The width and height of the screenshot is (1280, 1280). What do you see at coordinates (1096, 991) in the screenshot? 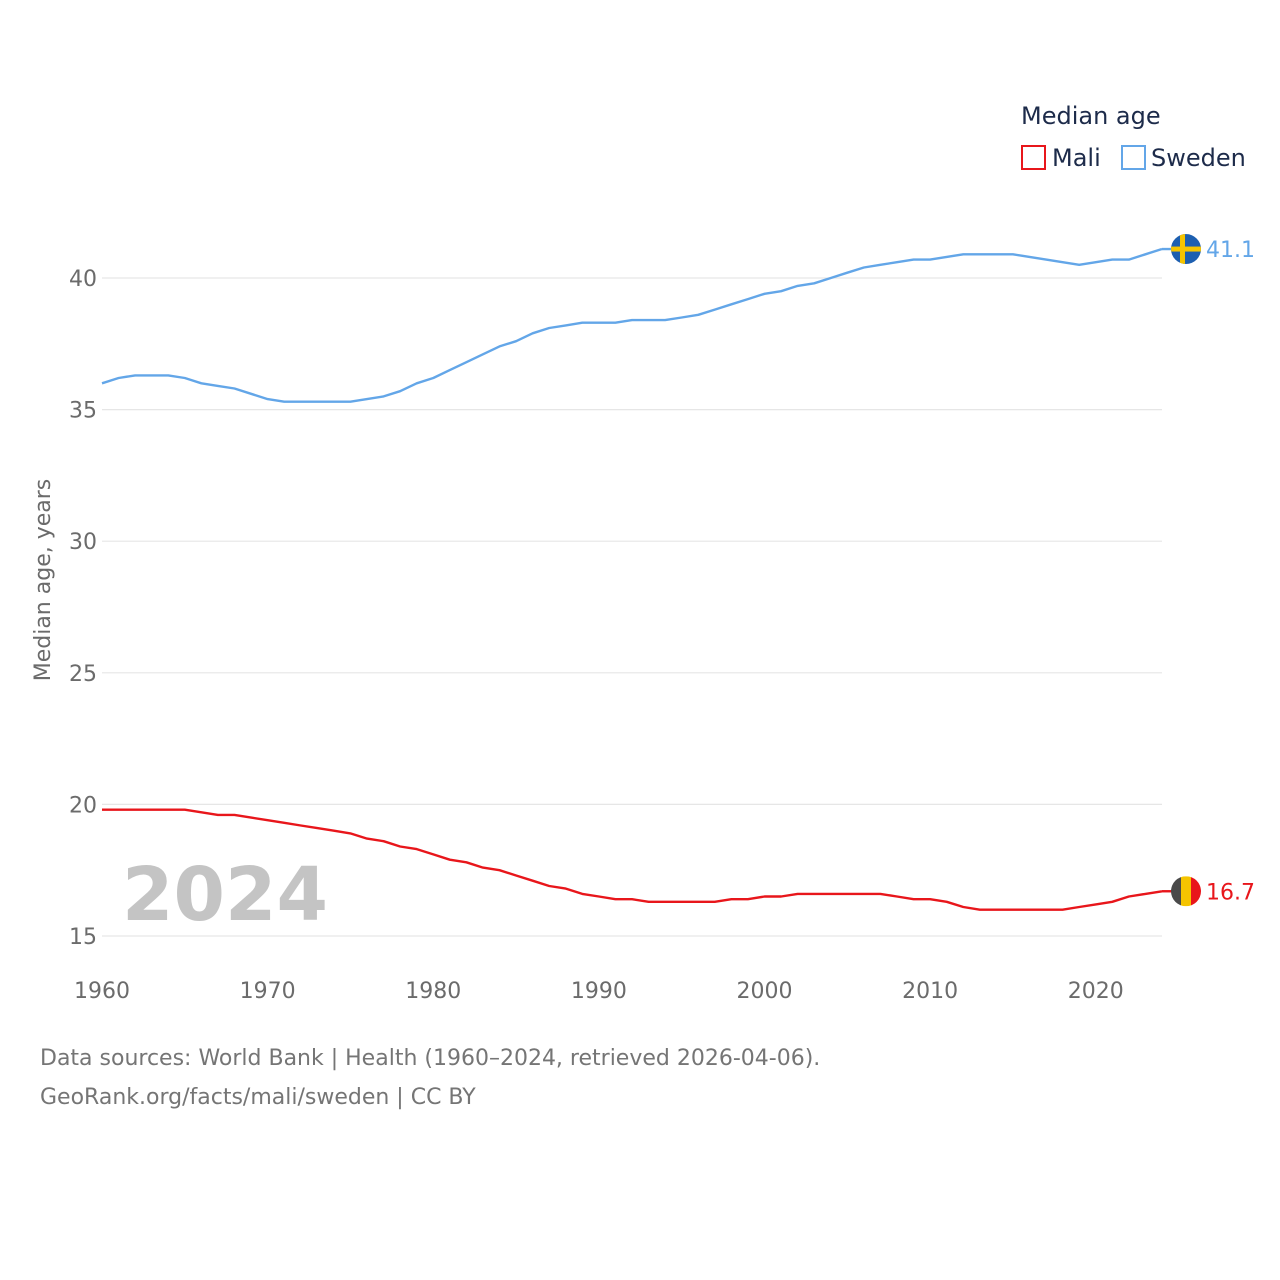
I see `x-tick-label: 2020` at bounding box center [1096, 991].